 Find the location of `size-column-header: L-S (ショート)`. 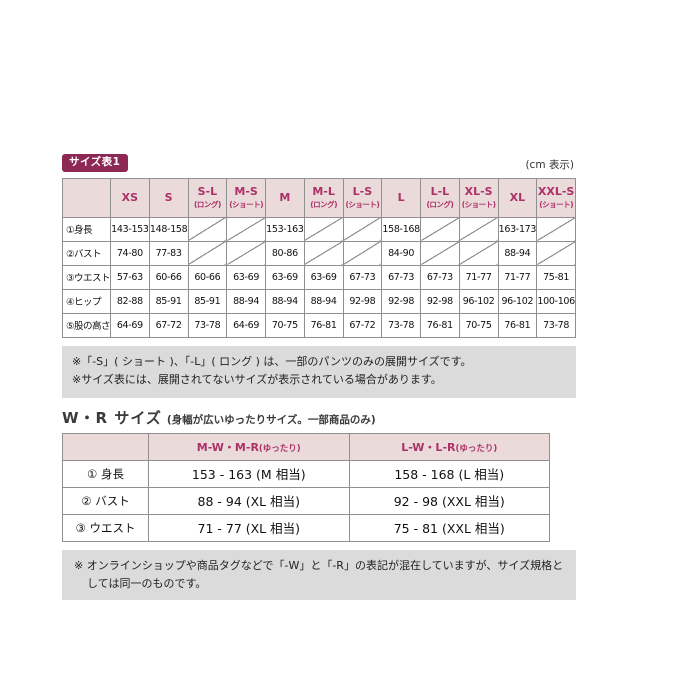

size-column-header: L-S (ショート) is located at coordinates (362, 197).